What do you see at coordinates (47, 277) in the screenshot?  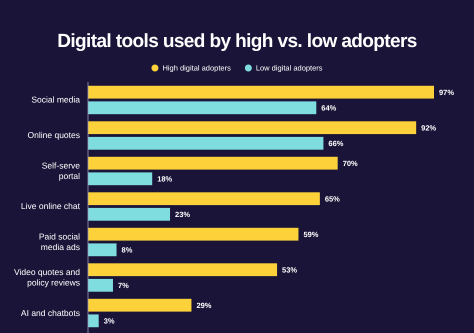 I see `y-tick-label: Video quotes and policy reviews` at bounding box center [47, 277].